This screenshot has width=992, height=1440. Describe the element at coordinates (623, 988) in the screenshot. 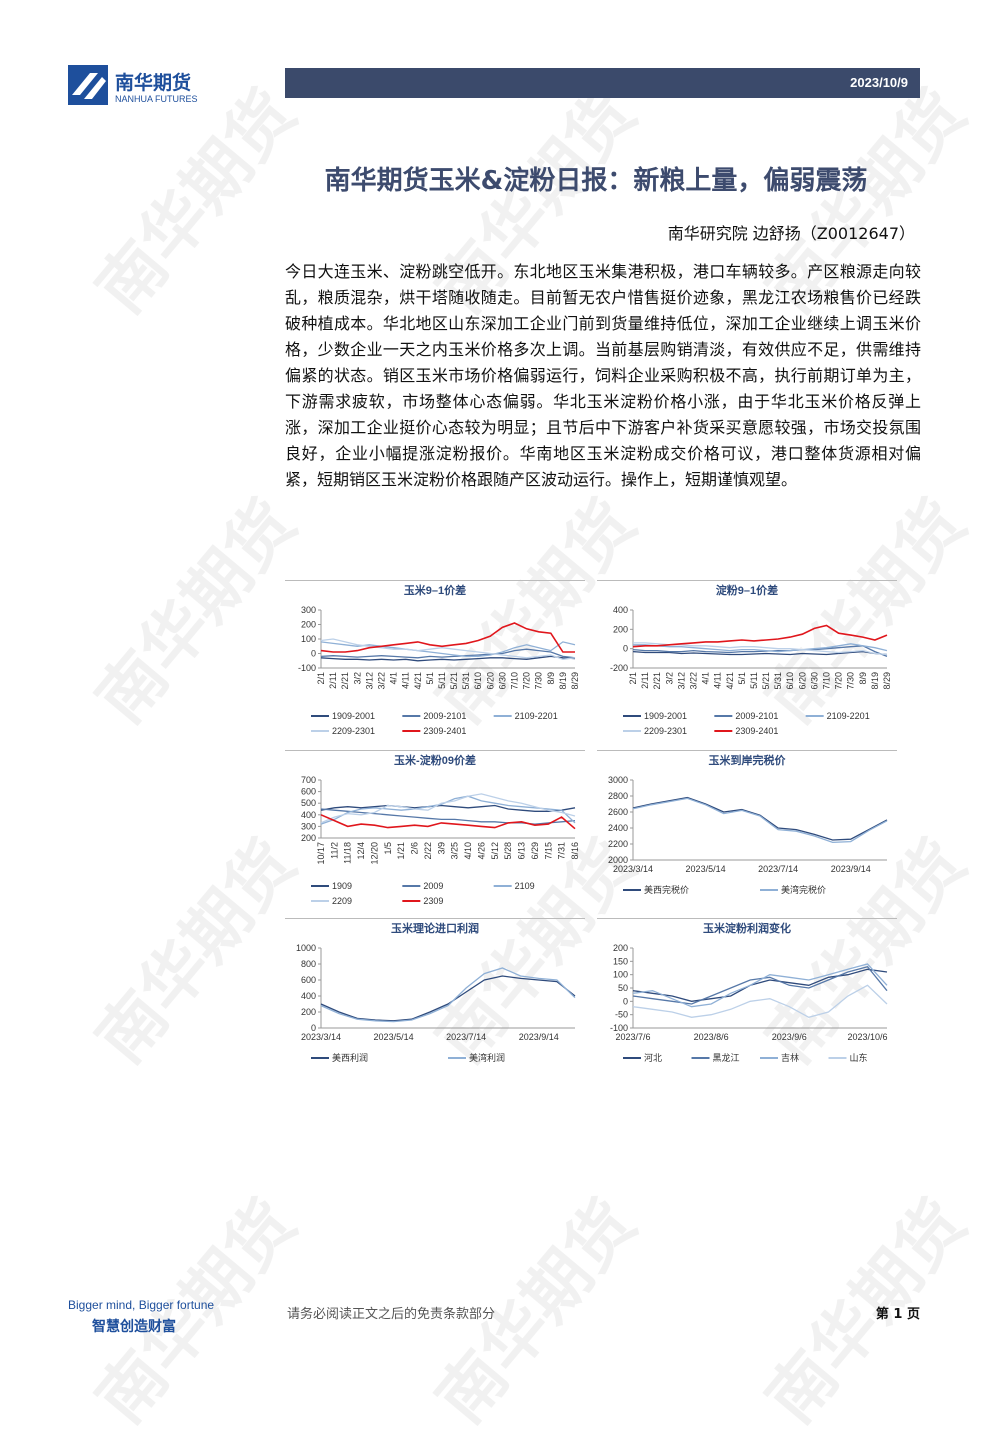

I see `y-tick-label: 50` at that location.